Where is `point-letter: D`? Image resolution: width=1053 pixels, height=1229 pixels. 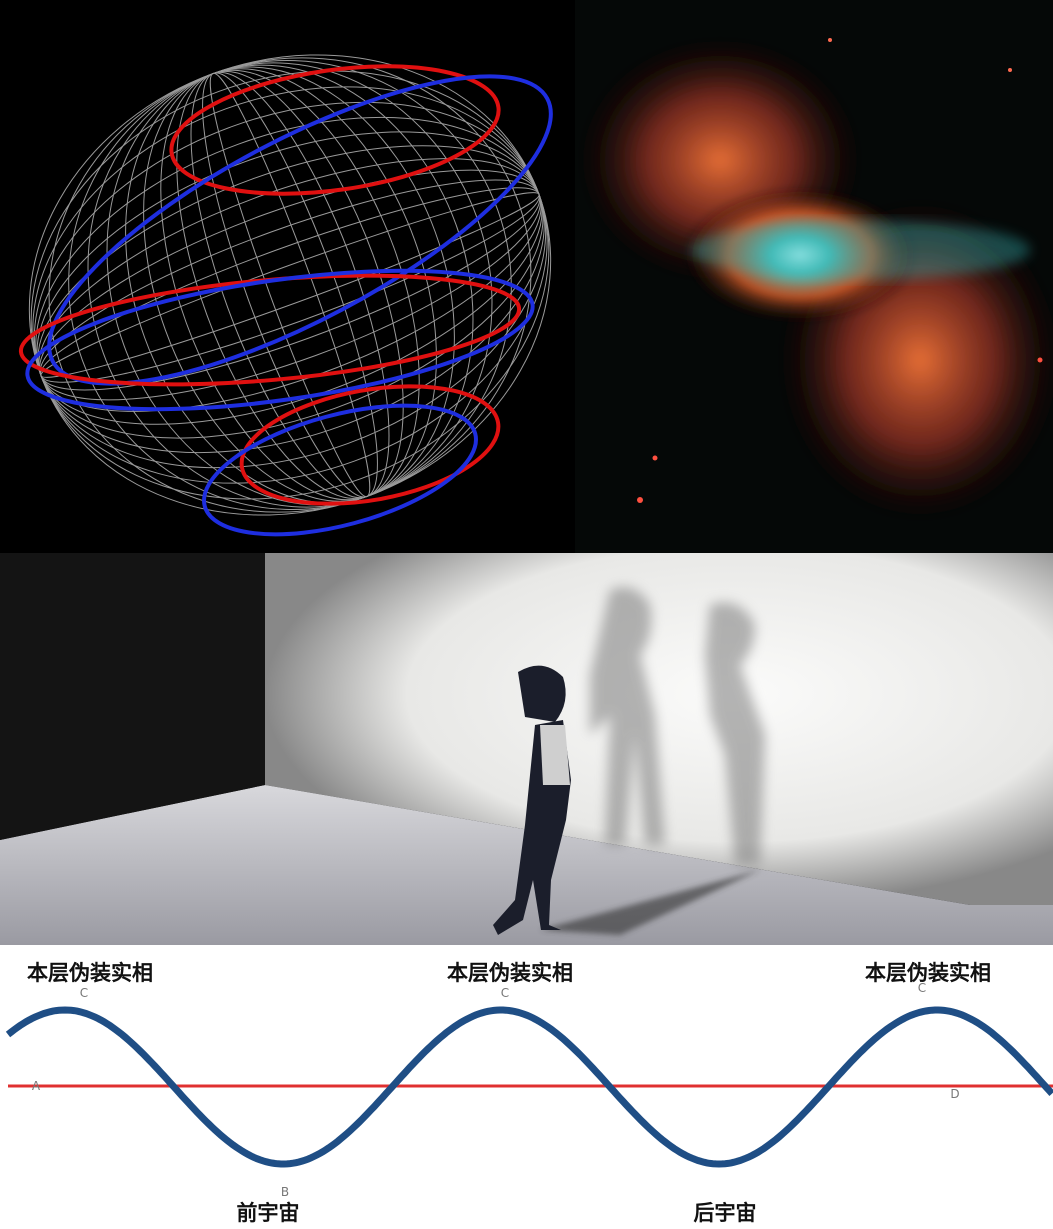
point-letter: D is located at coordinates (954, 1094).